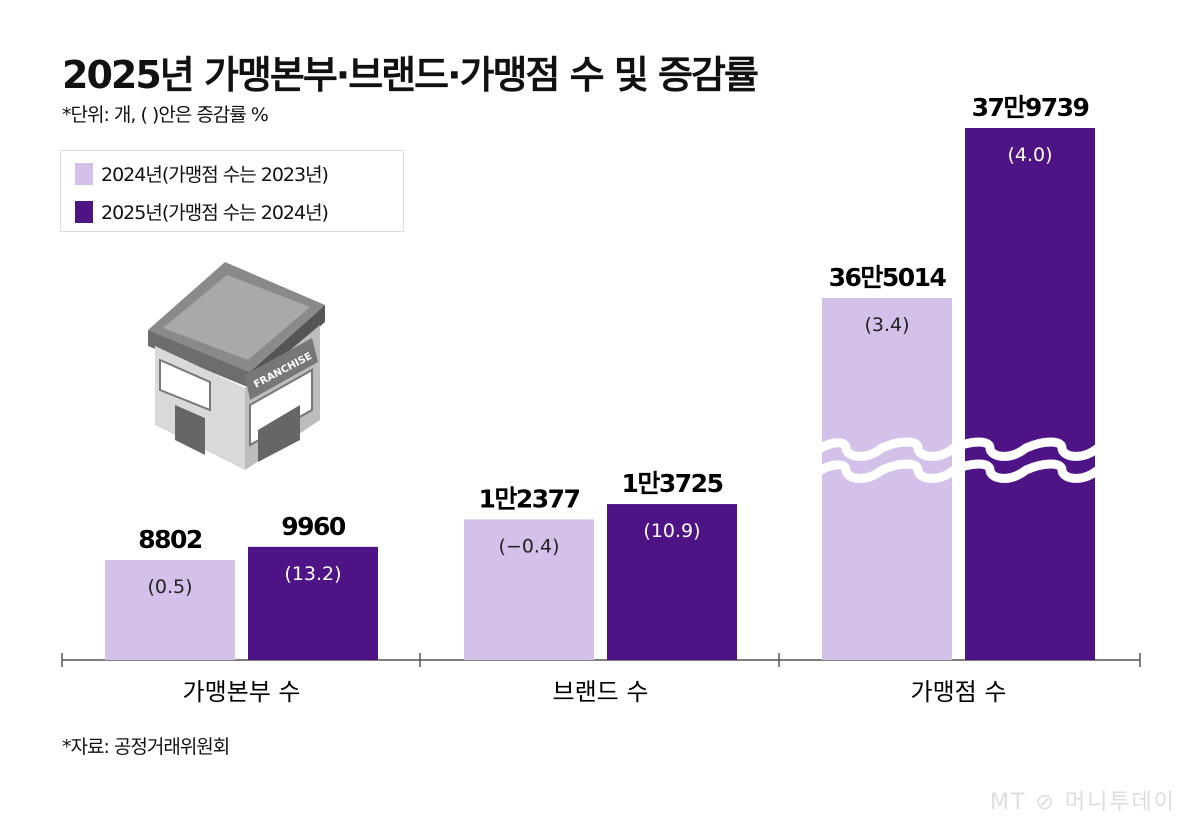 The width and height of the screenshot is (1200, 823). Describe the element at coordinates (169, 587) in the screenshot. I see `change-label: (0.5)` at that location.